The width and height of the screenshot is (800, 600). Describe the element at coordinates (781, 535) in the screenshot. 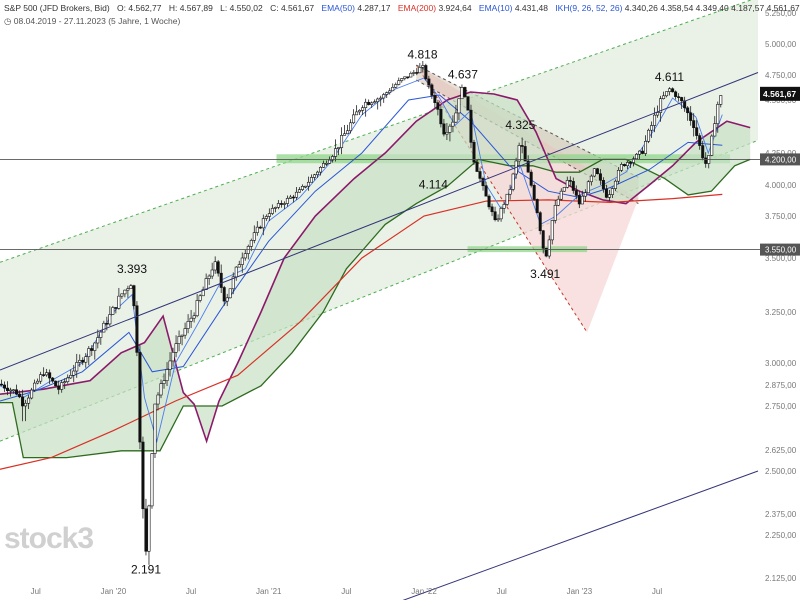

I see `y-tick-label: 2.250,00` at that location.